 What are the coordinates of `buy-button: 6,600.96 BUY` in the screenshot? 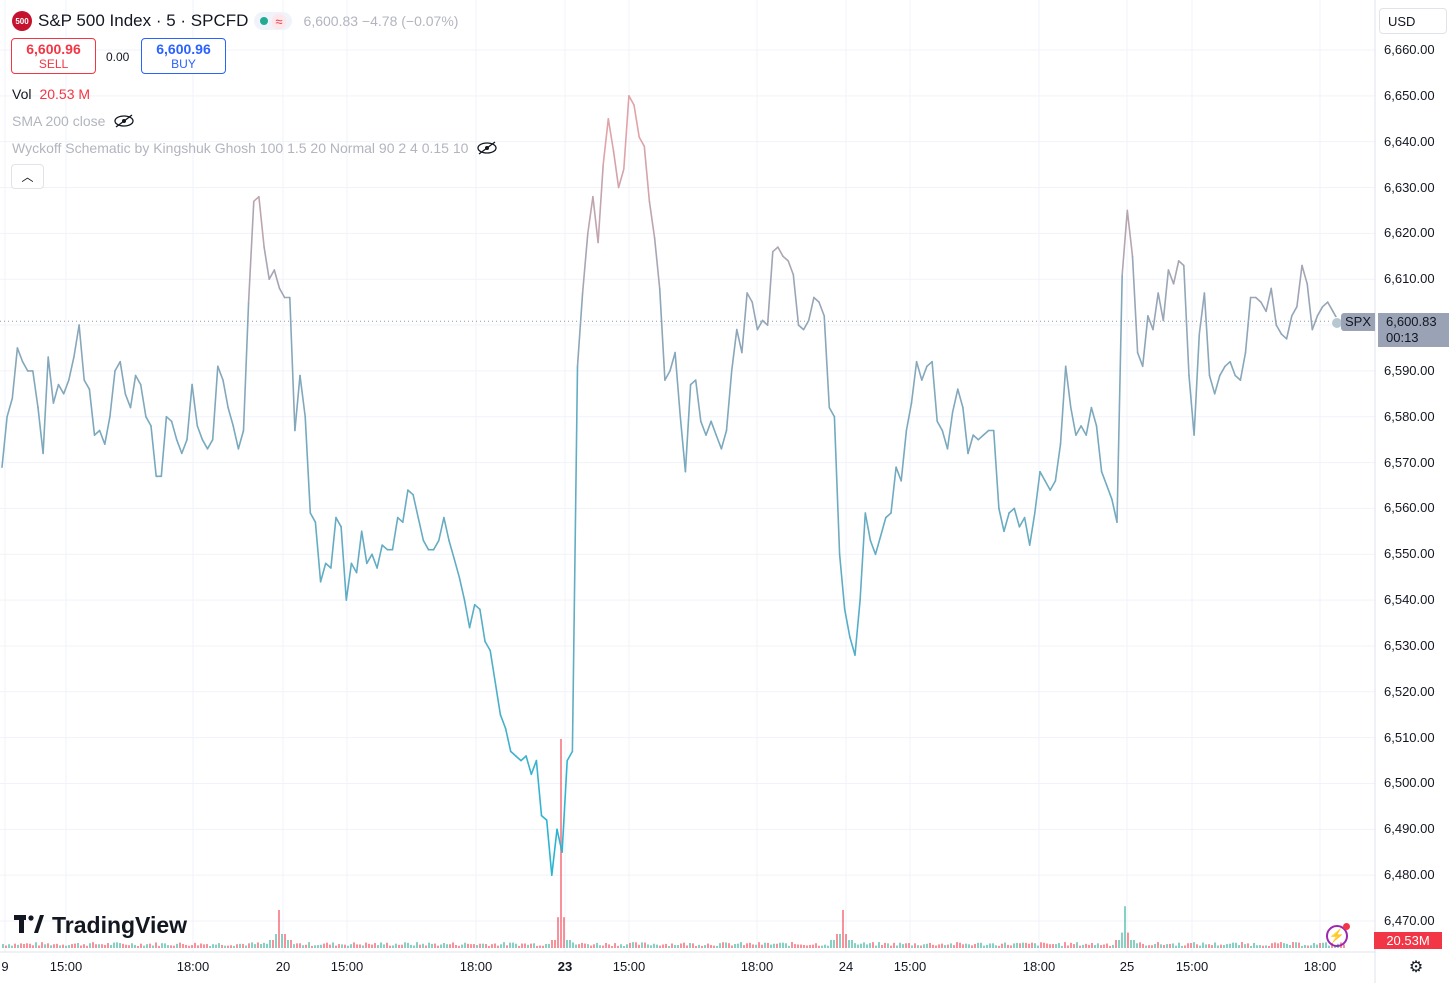 It's located at (183, 56).